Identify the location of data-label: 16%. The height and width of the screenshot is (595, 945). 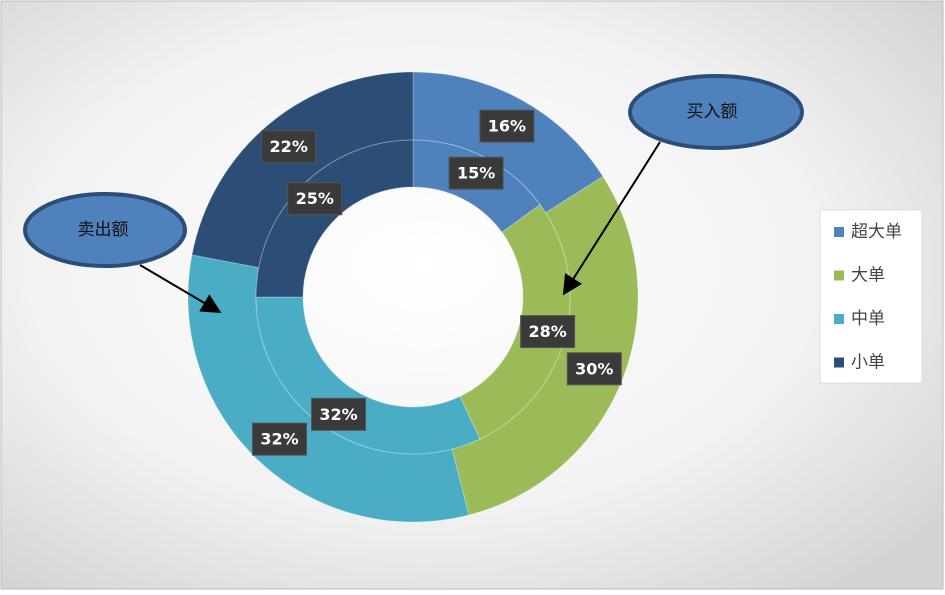
(507, 126).